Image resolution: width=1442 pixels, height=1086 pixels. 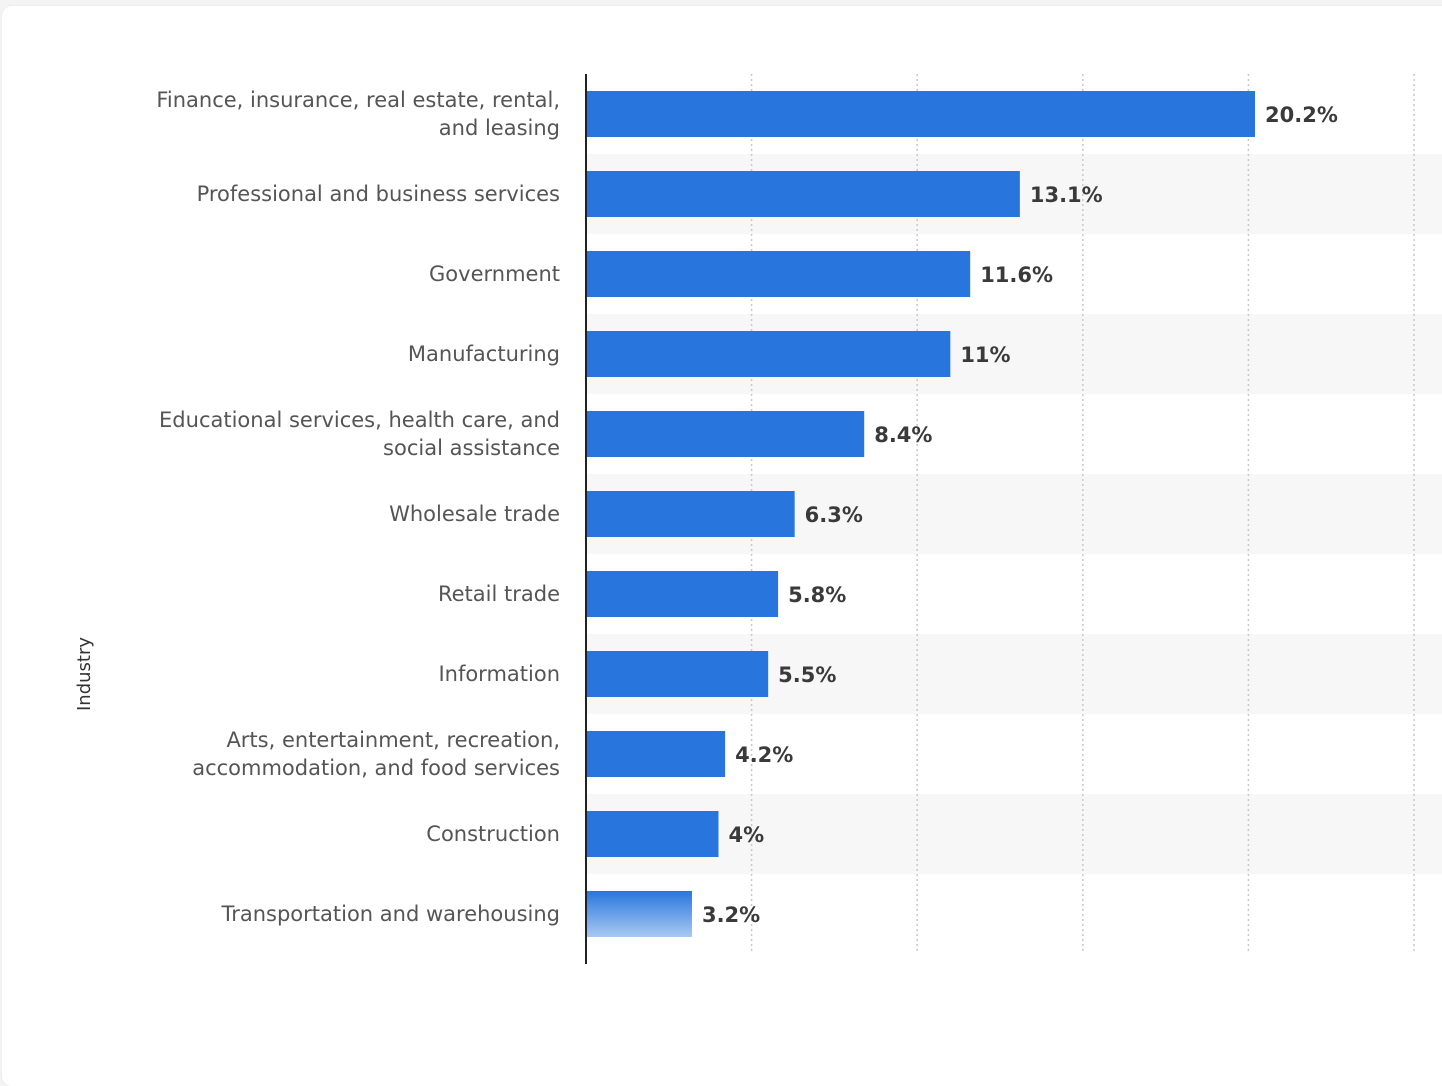 I want to click on category-label-line: social assistance, so click(x=471, y=448).